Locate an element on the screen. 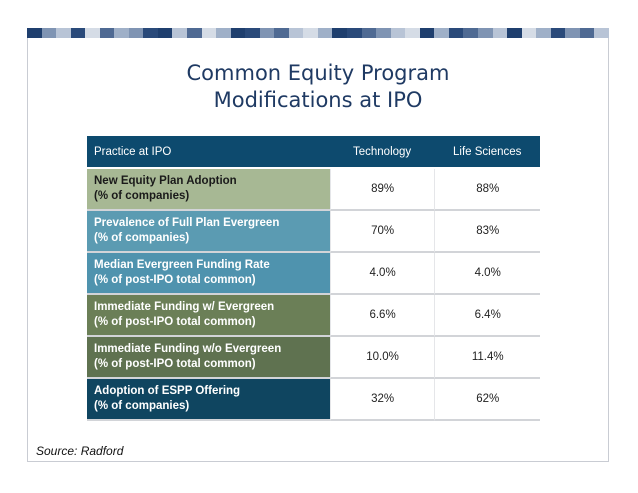  technology-value: 6.6% is located at coordinates (382, 316).